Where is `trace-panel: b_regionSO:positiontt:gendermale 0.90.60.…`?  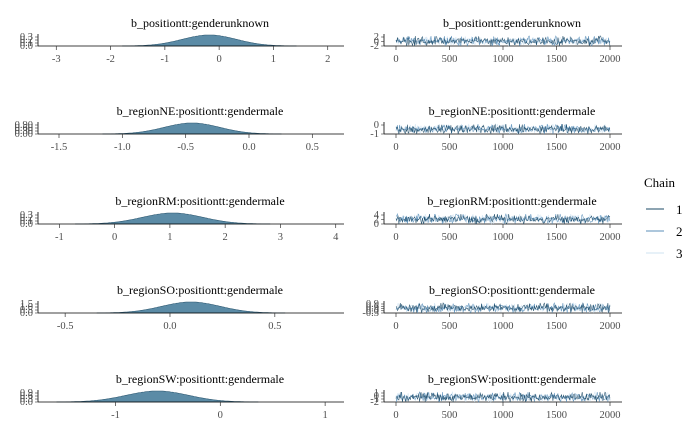 trace-panel: b_regionSO:positiontt:gendermale 0.90.60.… is located at coordinates (492, 307).